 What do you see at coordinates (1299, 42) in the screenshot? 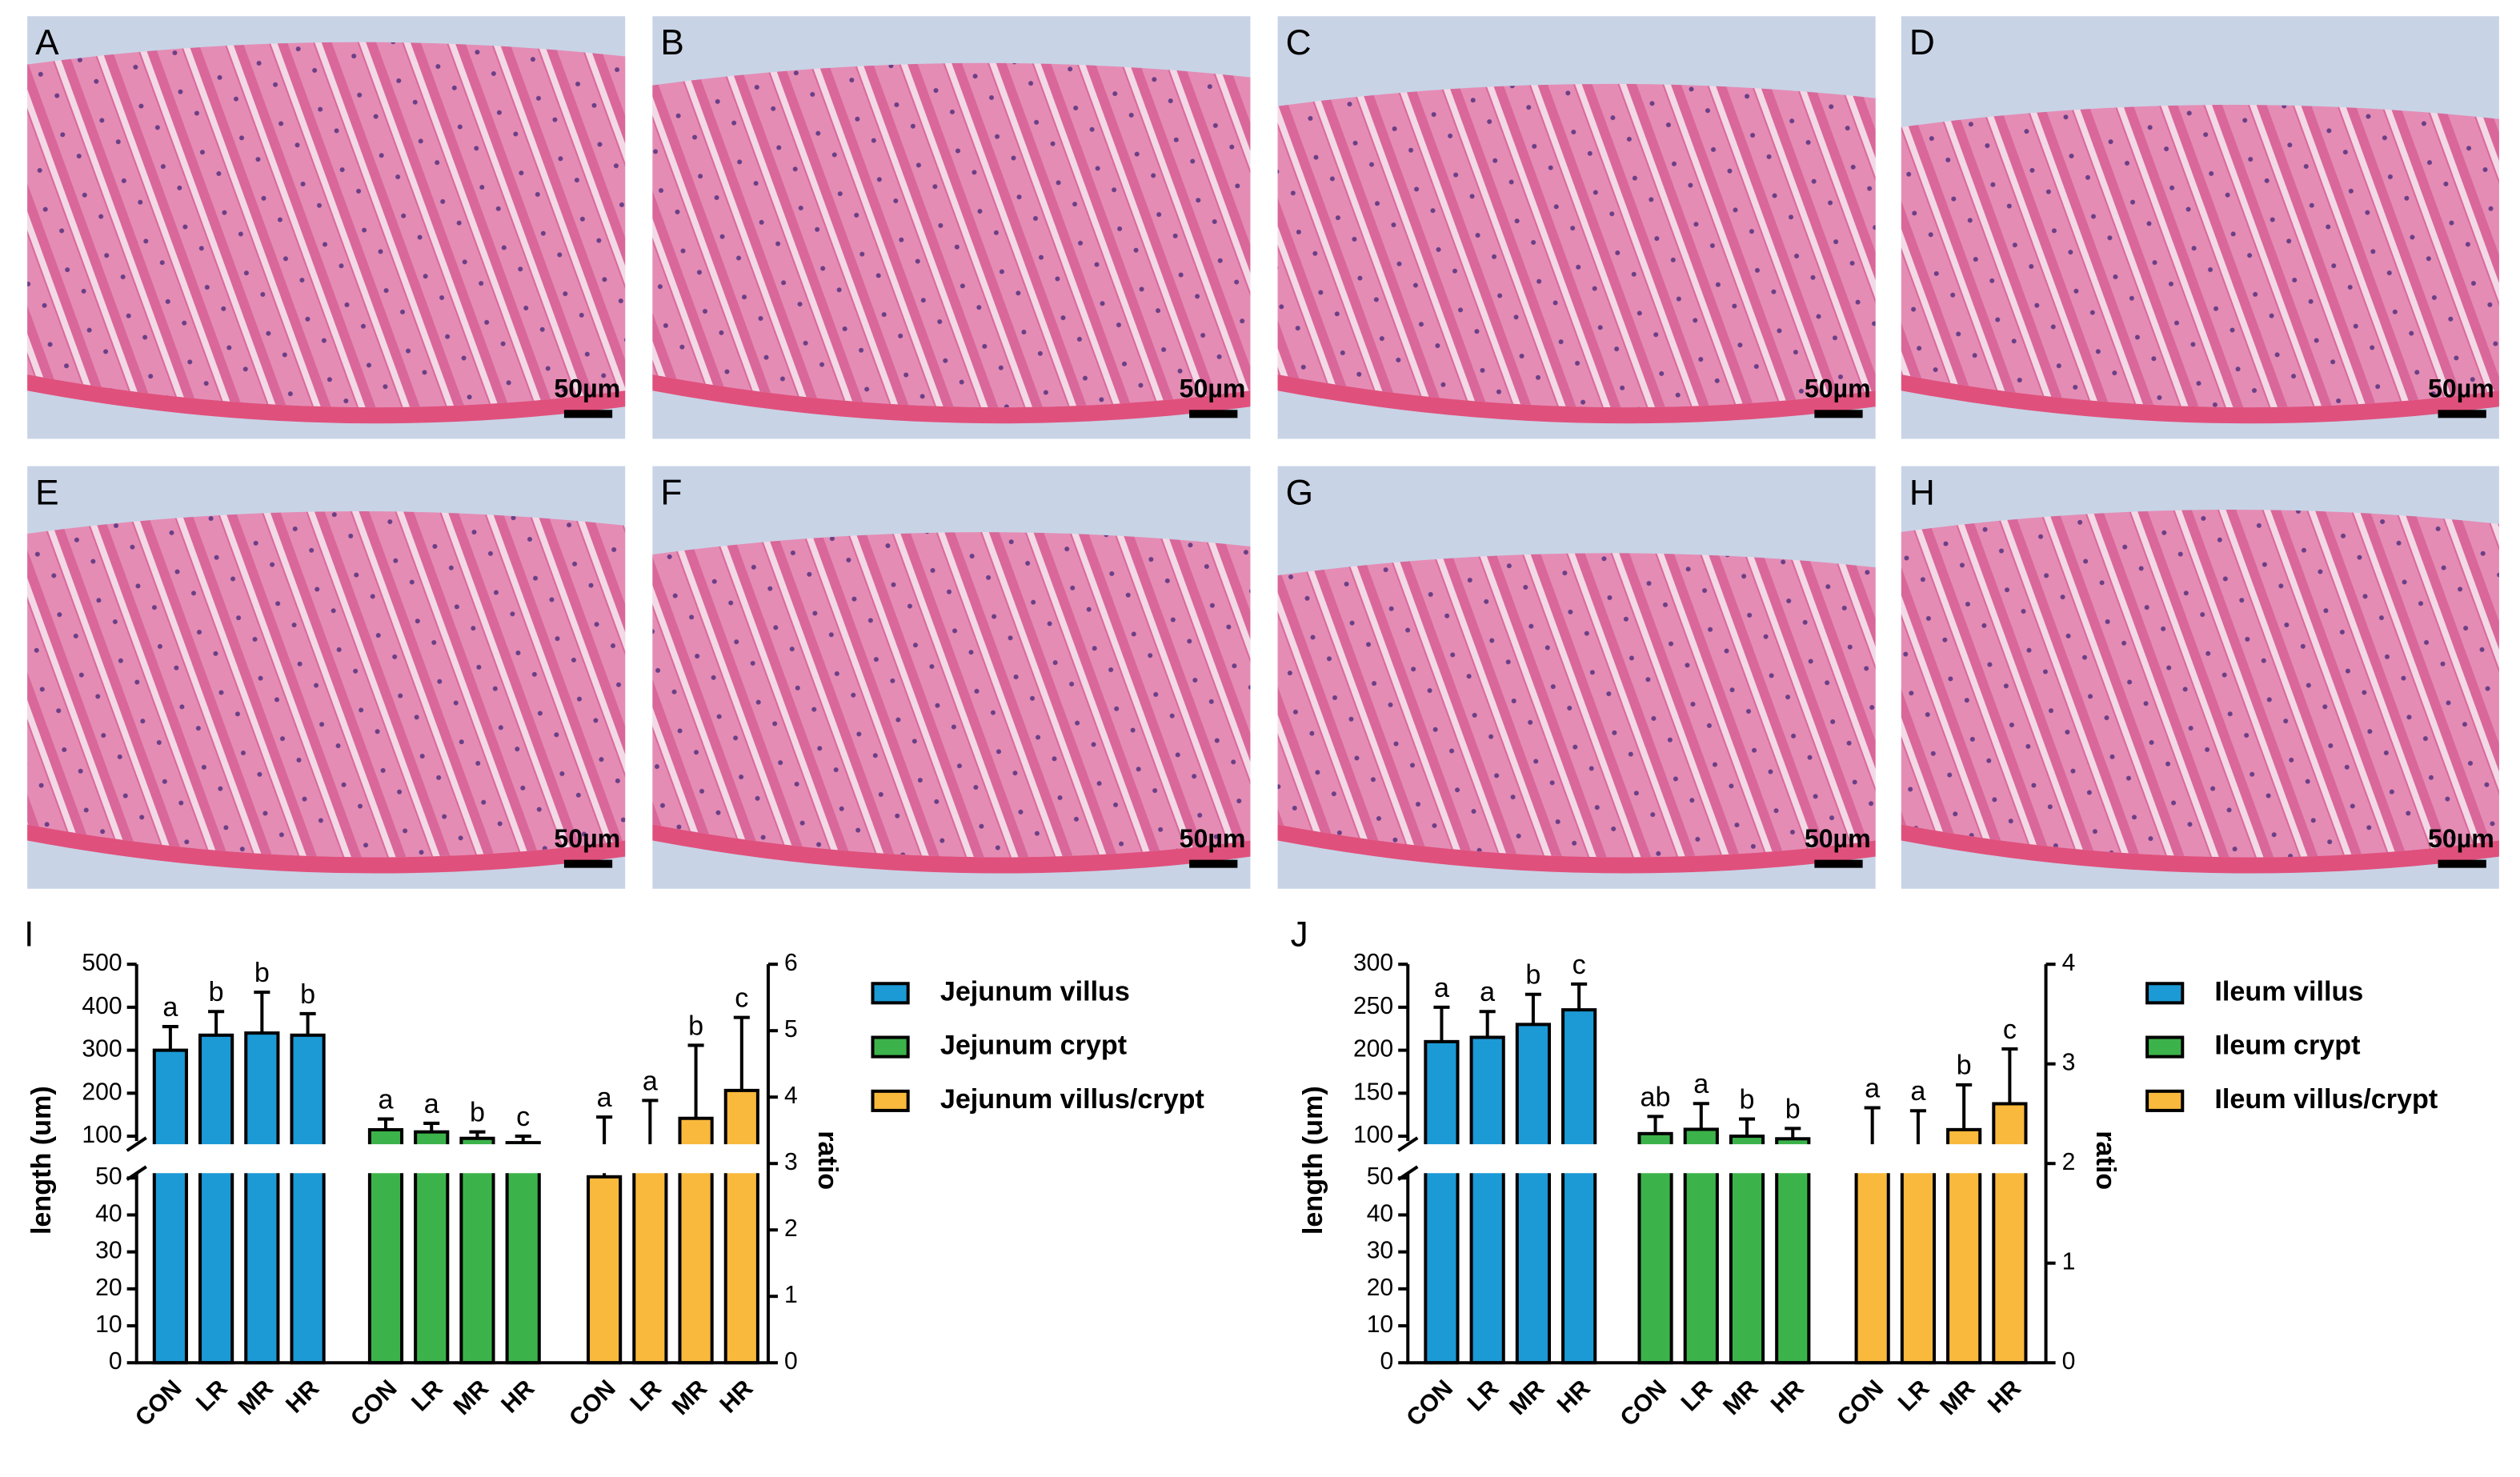
I see `panel-letter: C` at bounding box center [1299, 42].